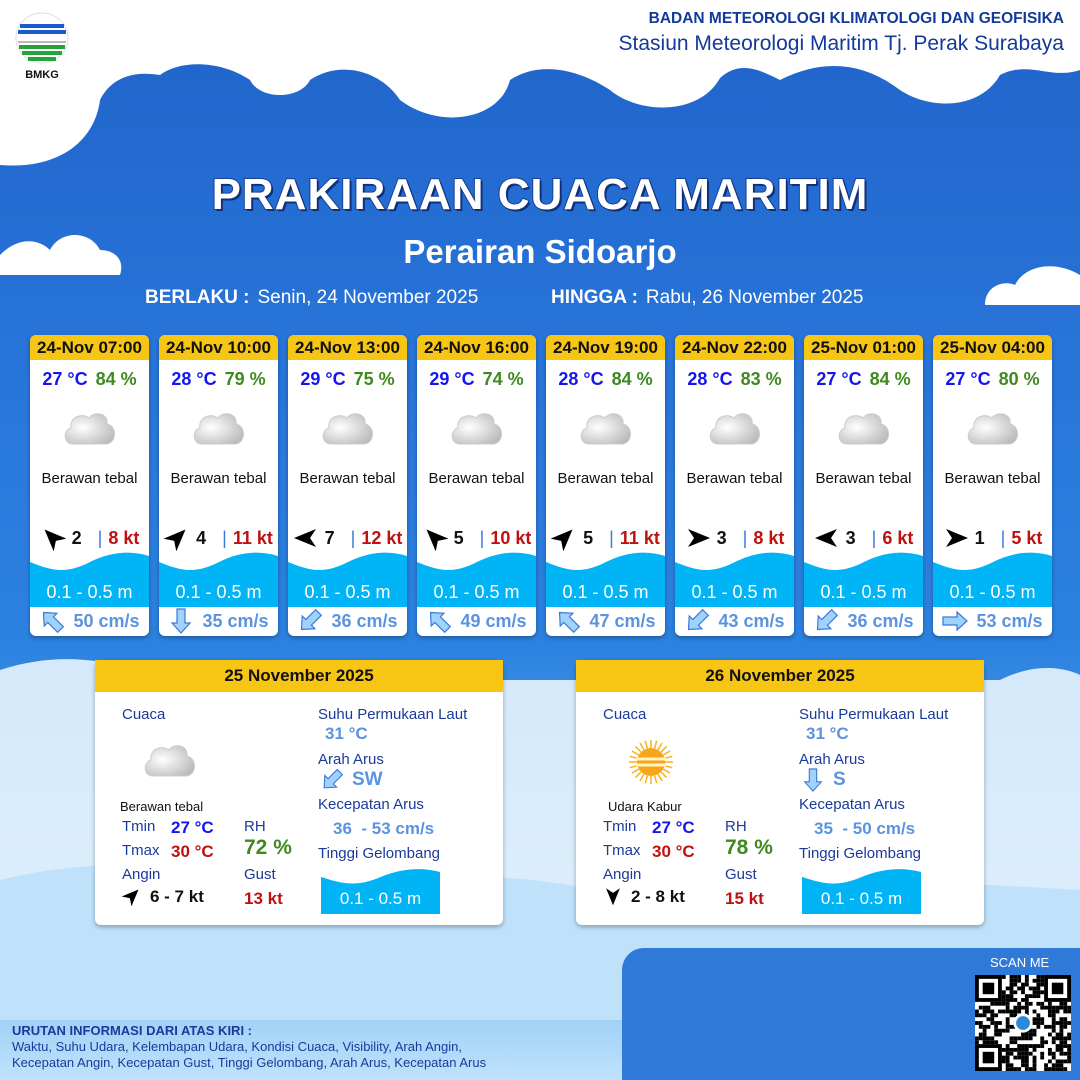 The image size is (1080, 1080). I want to click on rh-value: 78 %, so click(749, 847).